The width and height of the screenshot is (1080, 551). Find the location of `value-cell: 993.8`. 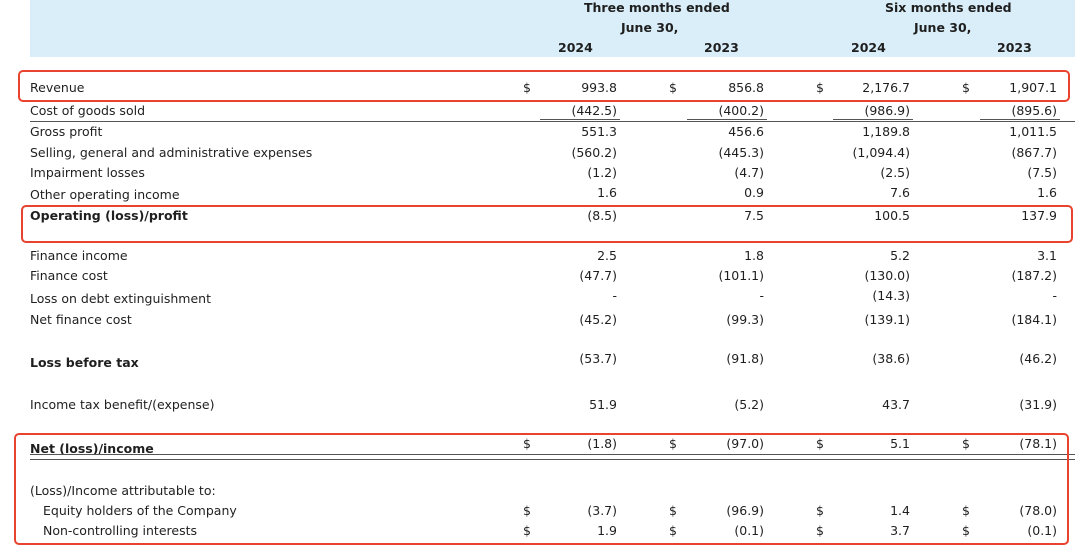

value-cell: 993.8 is located at coordinates (599, 87).